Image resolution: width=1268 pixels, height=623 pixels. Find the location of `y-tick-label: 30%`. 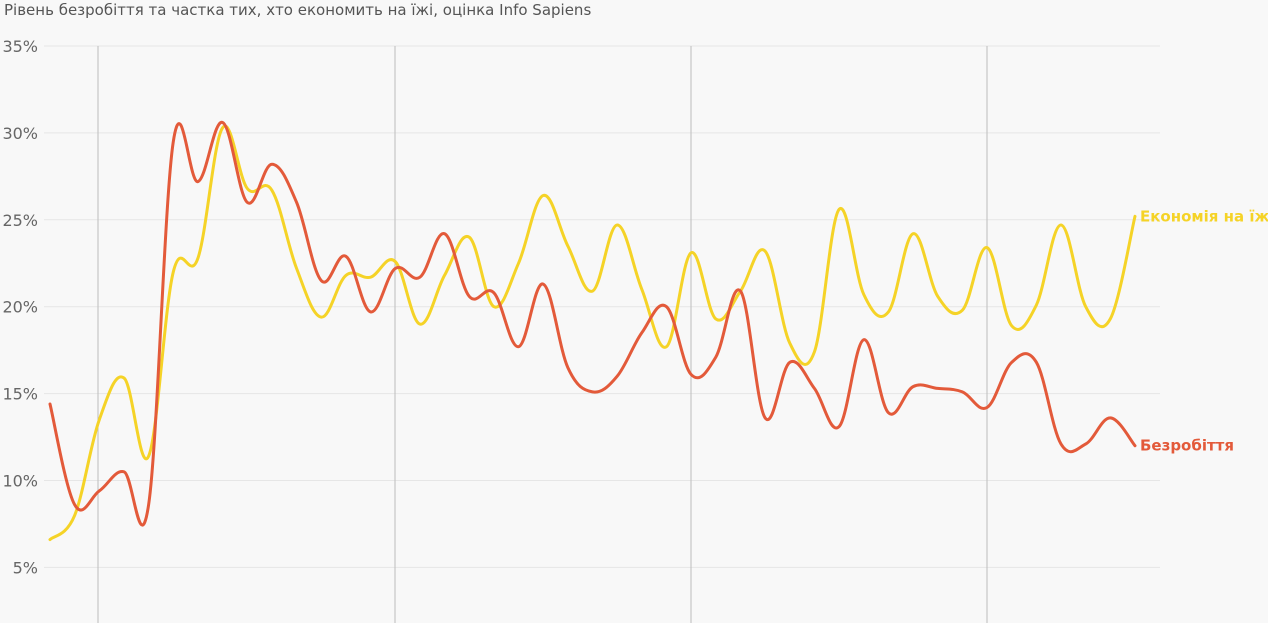

y-tick-label: 30% is located at coordinates (20, 133).